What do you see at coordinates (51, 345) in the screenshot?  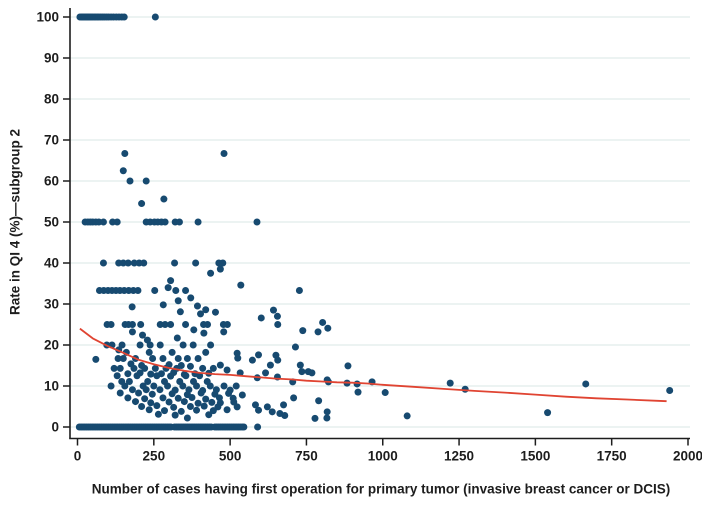 I see `y-tick-label: 20` at bounding box center [51, 345].